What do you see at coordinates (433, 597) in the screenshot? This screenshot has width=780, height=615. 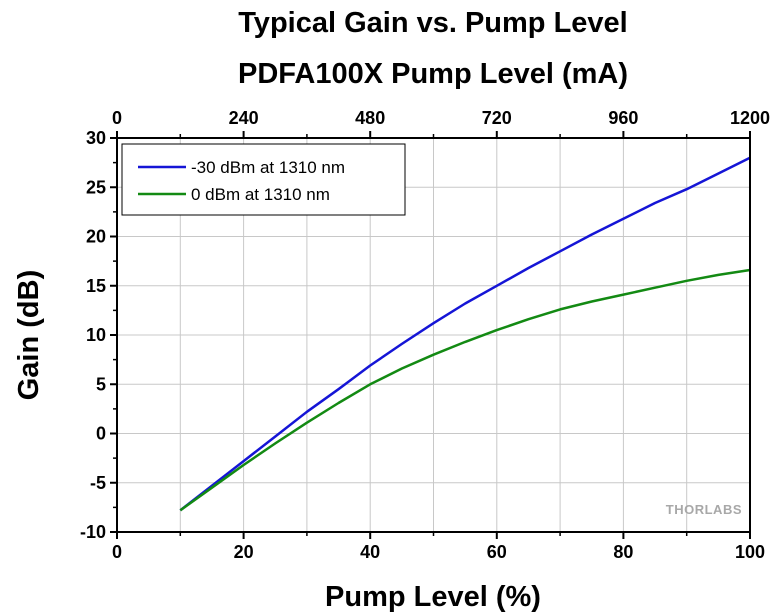 I see `x-axis-label: Pump Level (%)` at bounding box center [433, 597].